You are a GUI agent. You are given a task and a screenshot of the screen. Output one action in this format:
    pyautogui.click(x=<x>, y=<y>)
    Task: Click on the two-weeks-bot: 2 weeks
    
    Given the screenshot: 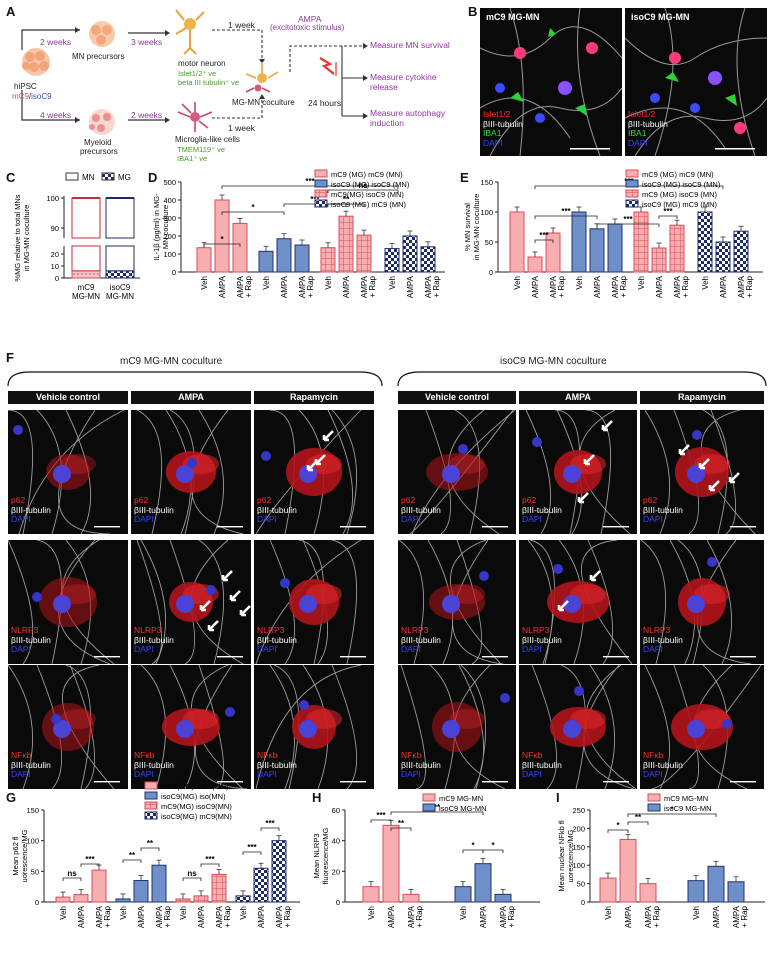 What is the action you would take?
    pyautogui.click(x=147, y=115)
    